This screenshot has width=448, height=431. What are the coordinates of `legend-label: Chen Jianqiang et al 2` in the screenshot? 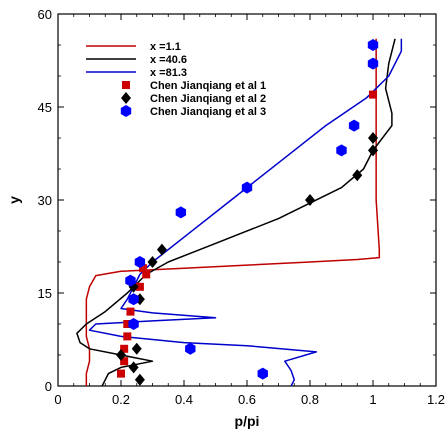 It's located at (208, 99).